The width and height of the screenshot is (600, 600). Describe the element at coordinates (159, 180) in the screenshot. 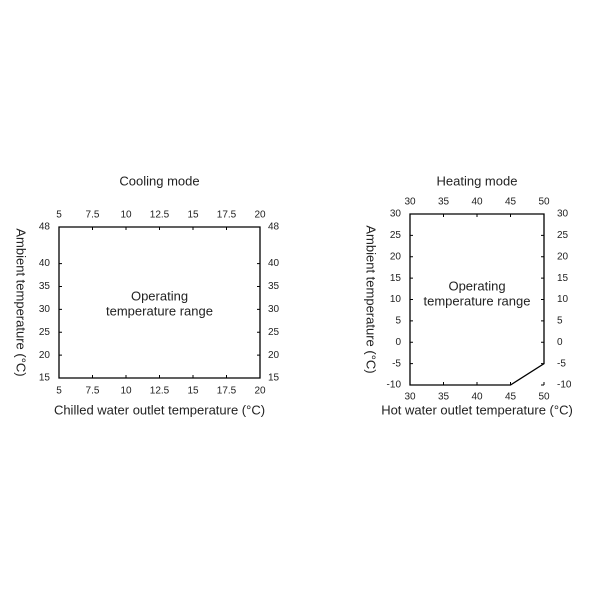

I see `chart-title: Cooling mode` at that location.